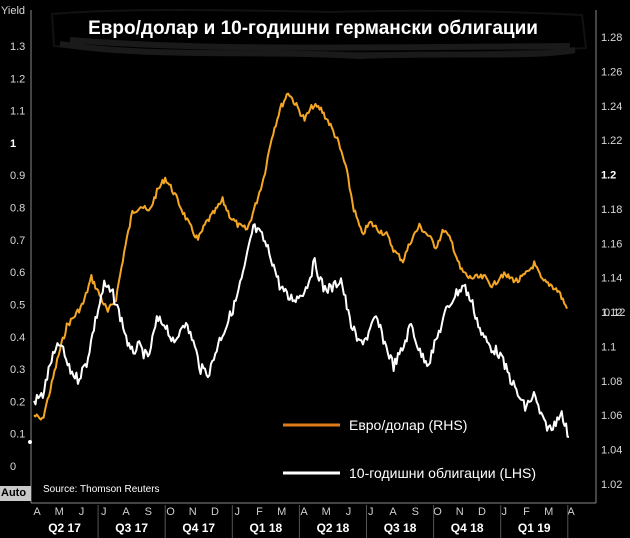 This screenshot has width=630, height=538. What do you see at coordinates (265, 528) in the screenshot?
I see `quarter-label: Q1 18` at bounding box center [265, 528].